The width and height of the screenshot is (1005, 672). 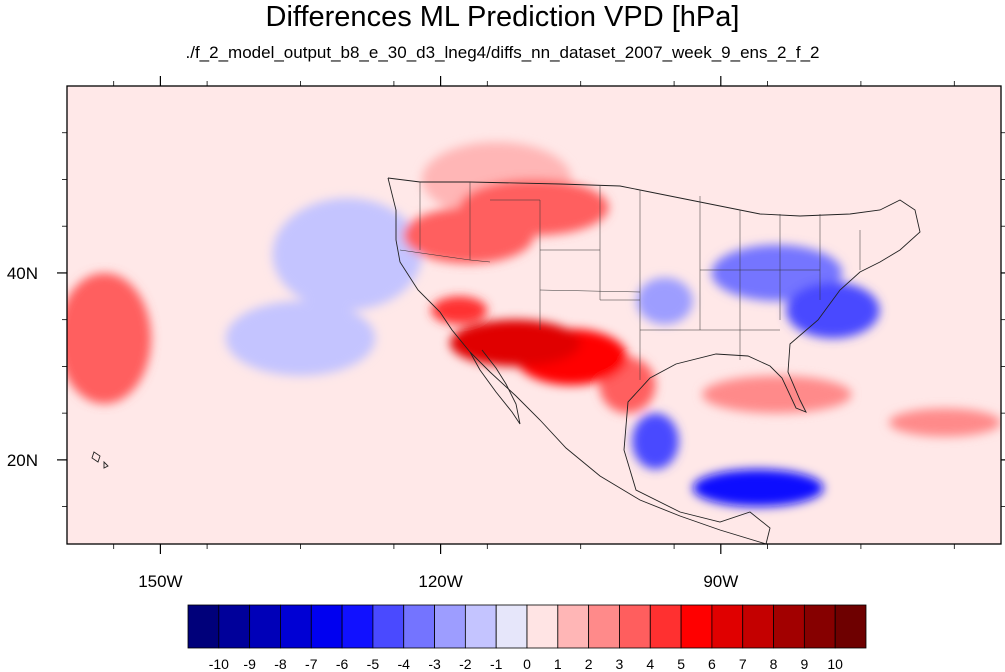 What do you see at coordinates (527, 664) in the screenshot?
I see `colorbar-label: 0` at bounding box center [527, 664].